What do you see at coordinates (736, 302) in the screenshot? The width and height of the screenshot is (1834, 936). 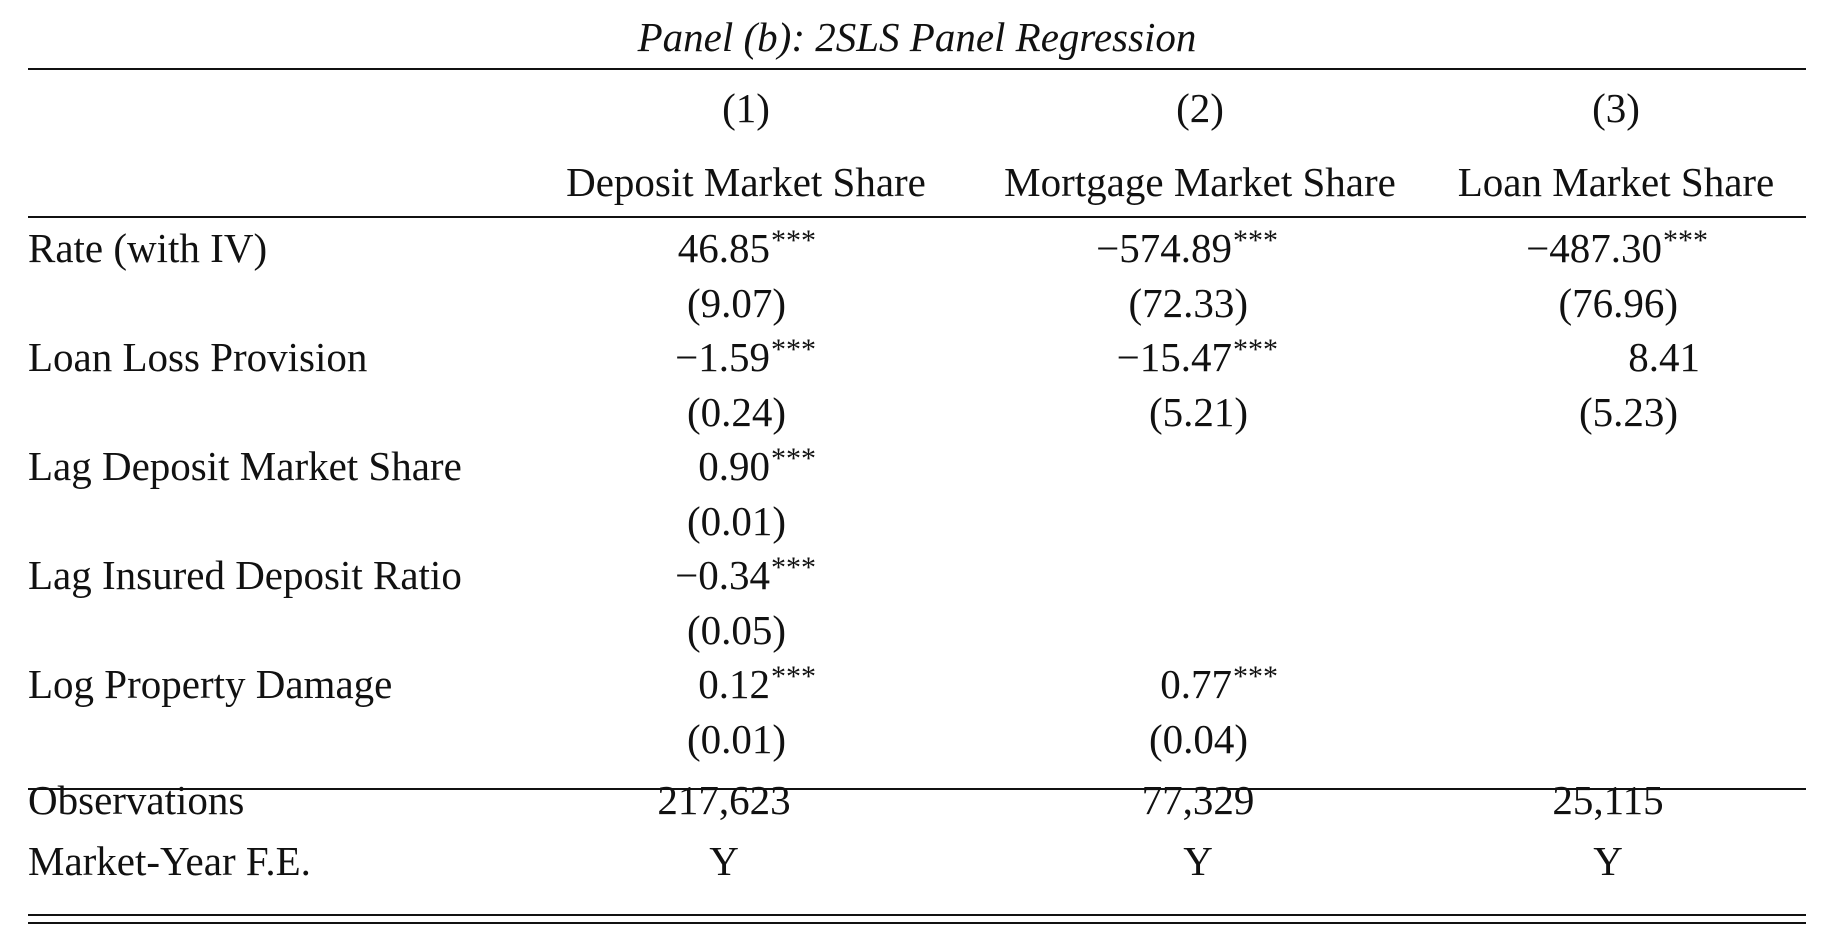 I see `standard-error-value: (9.07)` at bounding box center [736, 302].